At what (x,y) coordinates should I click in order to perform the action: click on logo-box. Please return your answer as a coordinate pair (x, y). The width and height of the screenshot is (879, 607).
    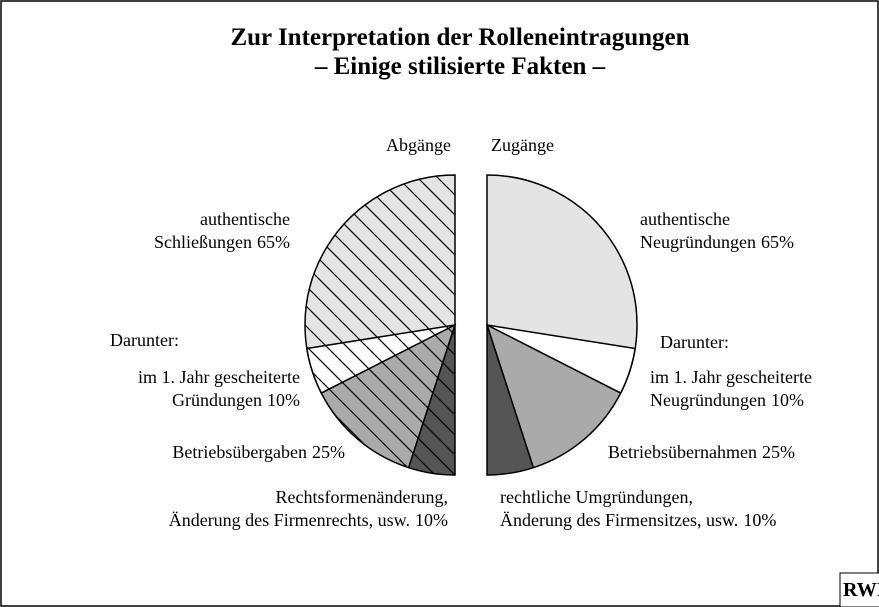
    Looking at the image, I should click on (859, 589).